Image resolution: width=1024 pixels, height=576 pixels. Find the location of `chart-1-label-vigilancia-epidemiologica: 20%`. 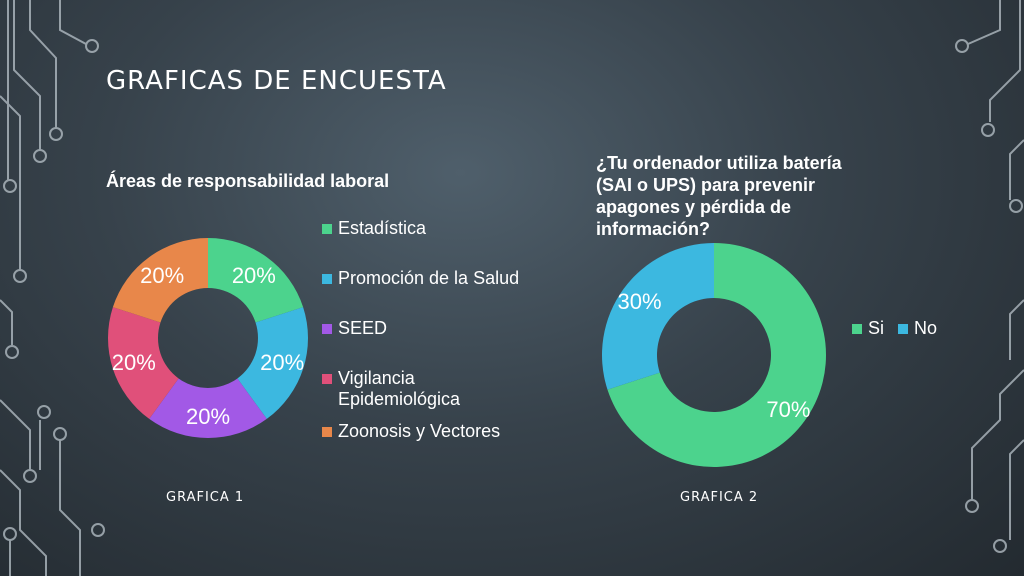

chart-1-label-vigilancia-epidemiologica: 20% is located at coordinates (134, 362).